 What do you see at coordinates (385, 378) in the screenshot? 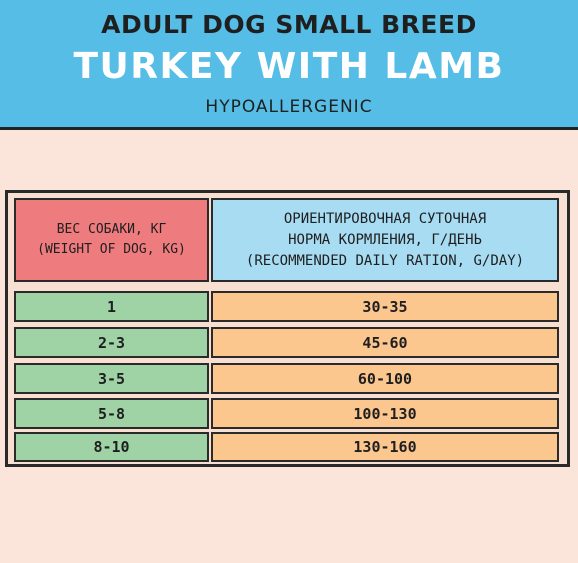
I see `ration-cell: 60-100` at bounding box center [385, 378].